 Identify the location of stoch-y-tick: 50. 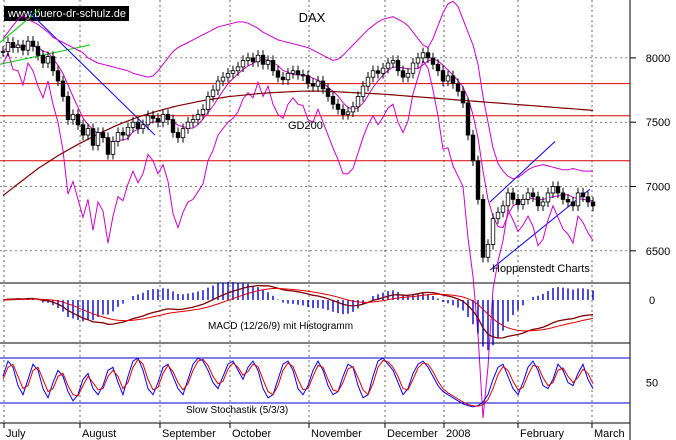
(652, 384).